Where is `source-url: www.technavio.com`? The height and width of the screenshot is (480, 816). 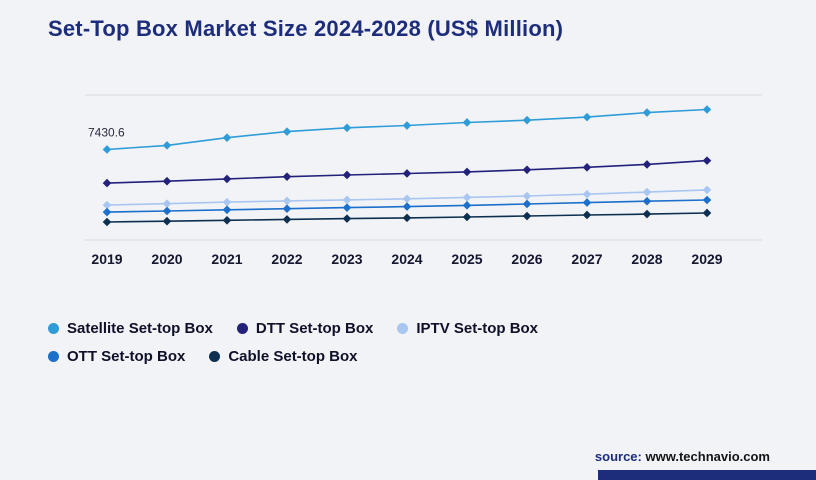
source-url: www.technavio.com is located at coordinates (708, 456).